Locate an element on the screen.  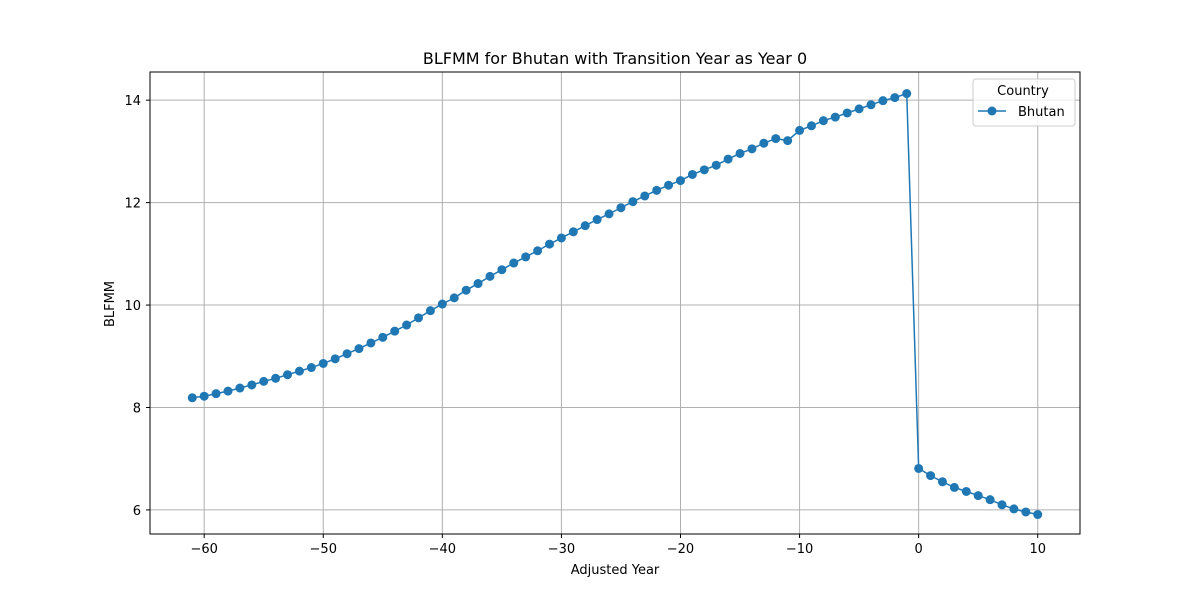
legend-marker-swatch is located at coordinates (992, 111).